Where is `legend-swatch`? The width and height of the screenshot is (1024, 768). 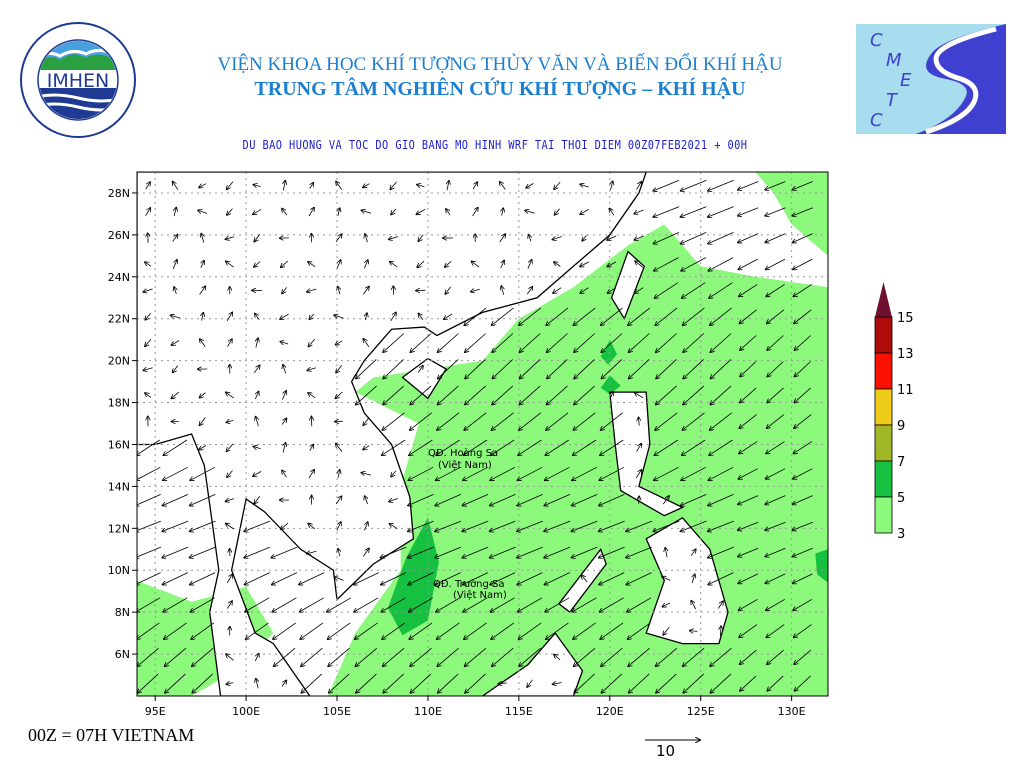
legend-swatch is located at coordinates (883, 335).